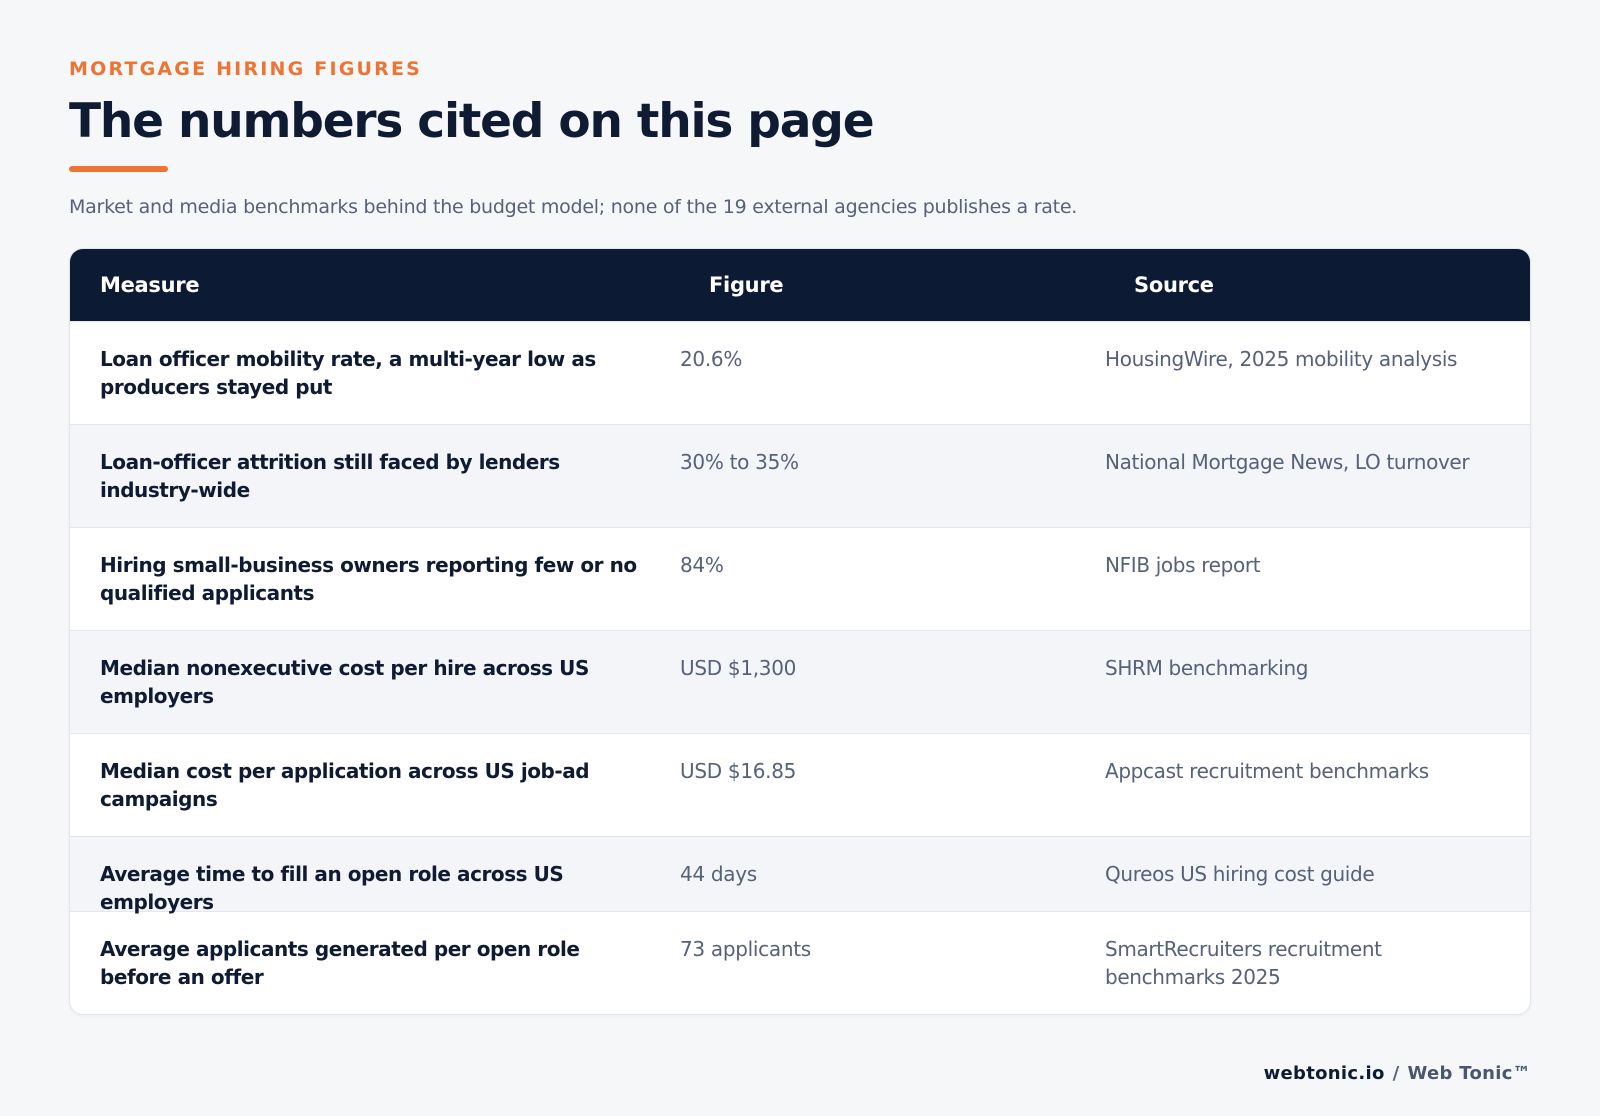 The image size is (1600, 1116). I want to click on page-title: The numbers cited on this page, so click(472, 121).